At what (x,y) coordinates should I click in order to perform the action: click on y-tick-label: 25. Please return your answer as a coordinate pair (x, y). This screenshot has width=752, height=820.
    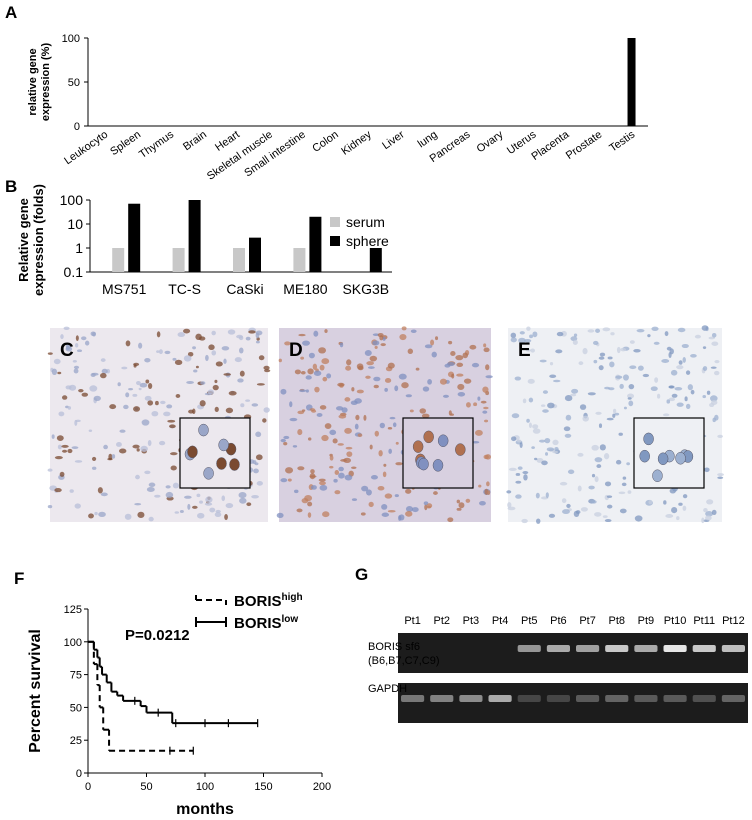
    Looking at the image, I should click on (76, 741).